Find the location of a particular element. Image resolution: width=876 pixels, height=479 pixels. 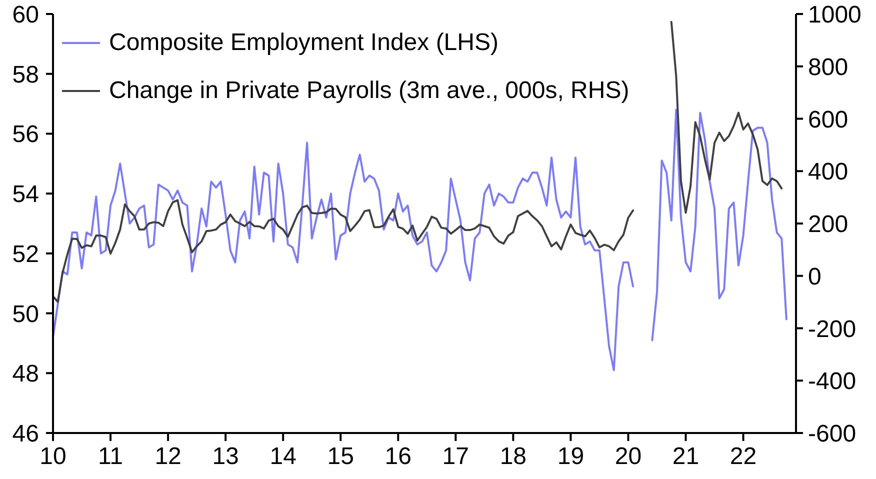

x-tick-label: 13 is located at coordinates (225, 456).